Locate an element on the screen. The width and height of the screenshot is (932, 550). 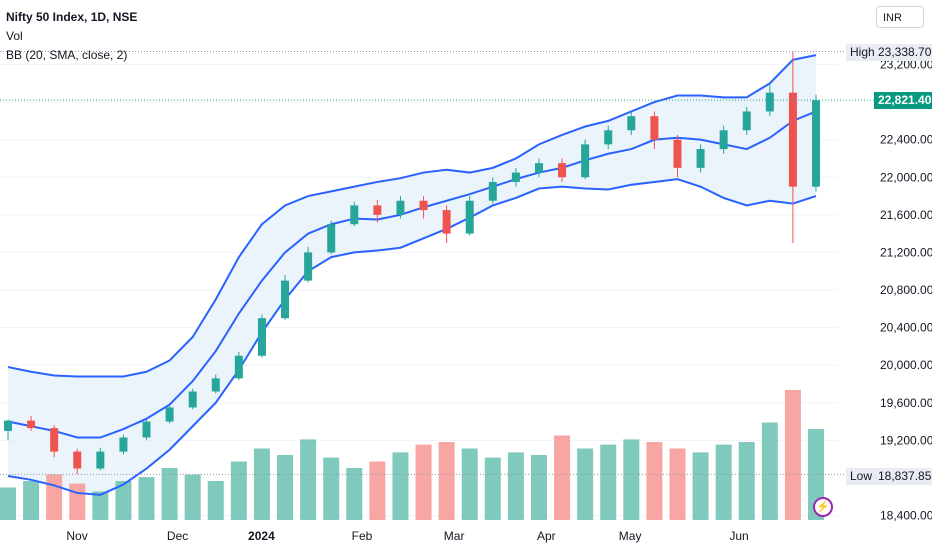
time-tick-label: May is located at coordinates (630, 536).